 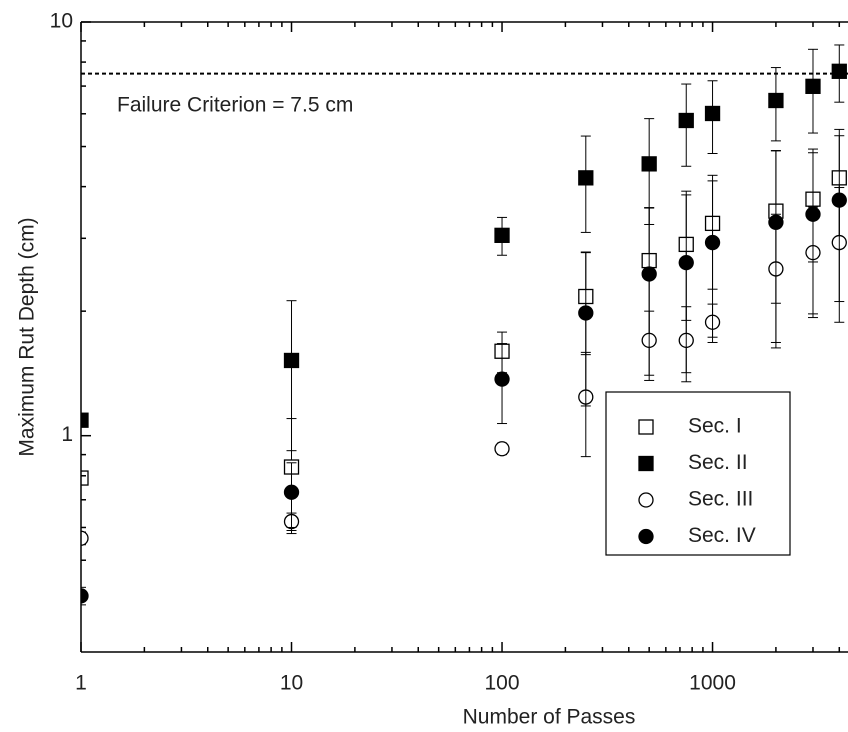 What do you see at coordinates (722, 535) in the screenshot?
I see `legend-label: Sec. IV` at bounding box center [722, 535].